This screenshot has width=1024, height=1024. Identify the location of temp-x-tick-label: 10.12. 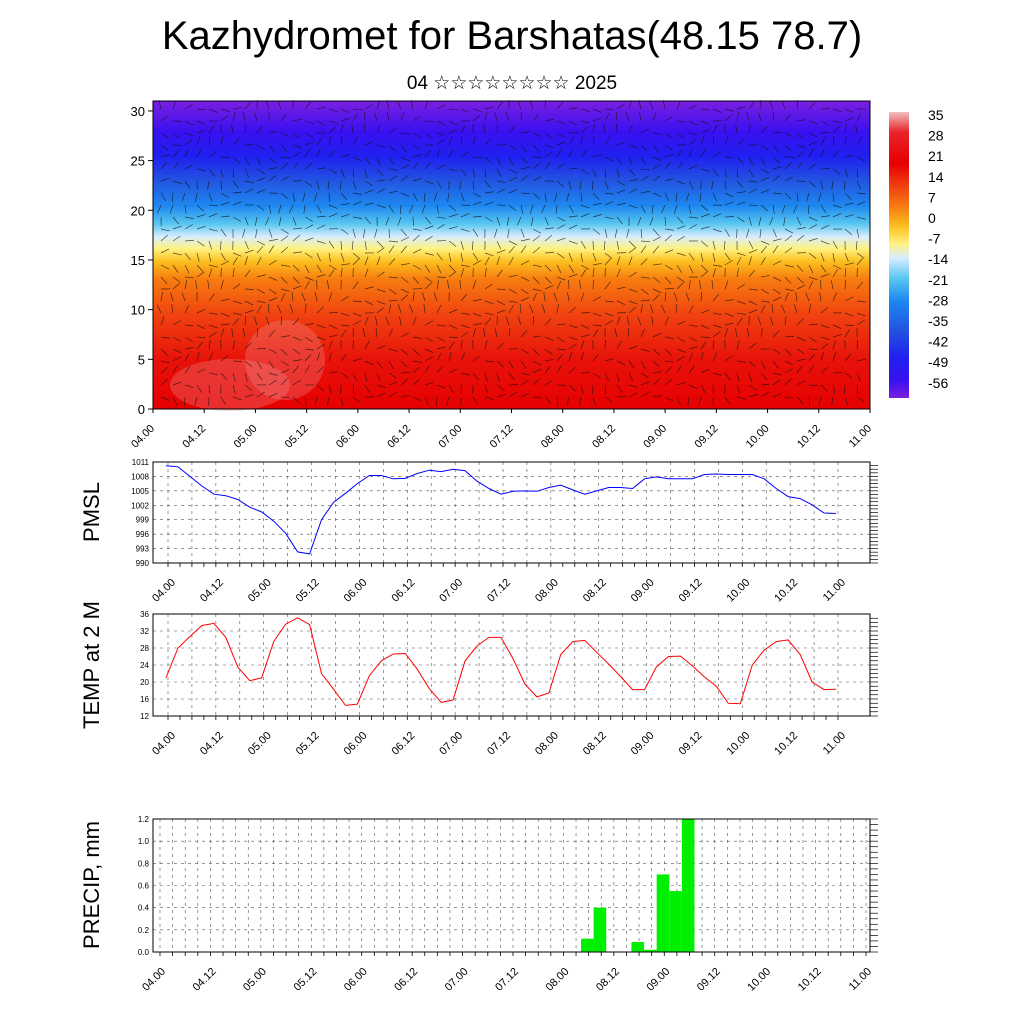
(786, 744).